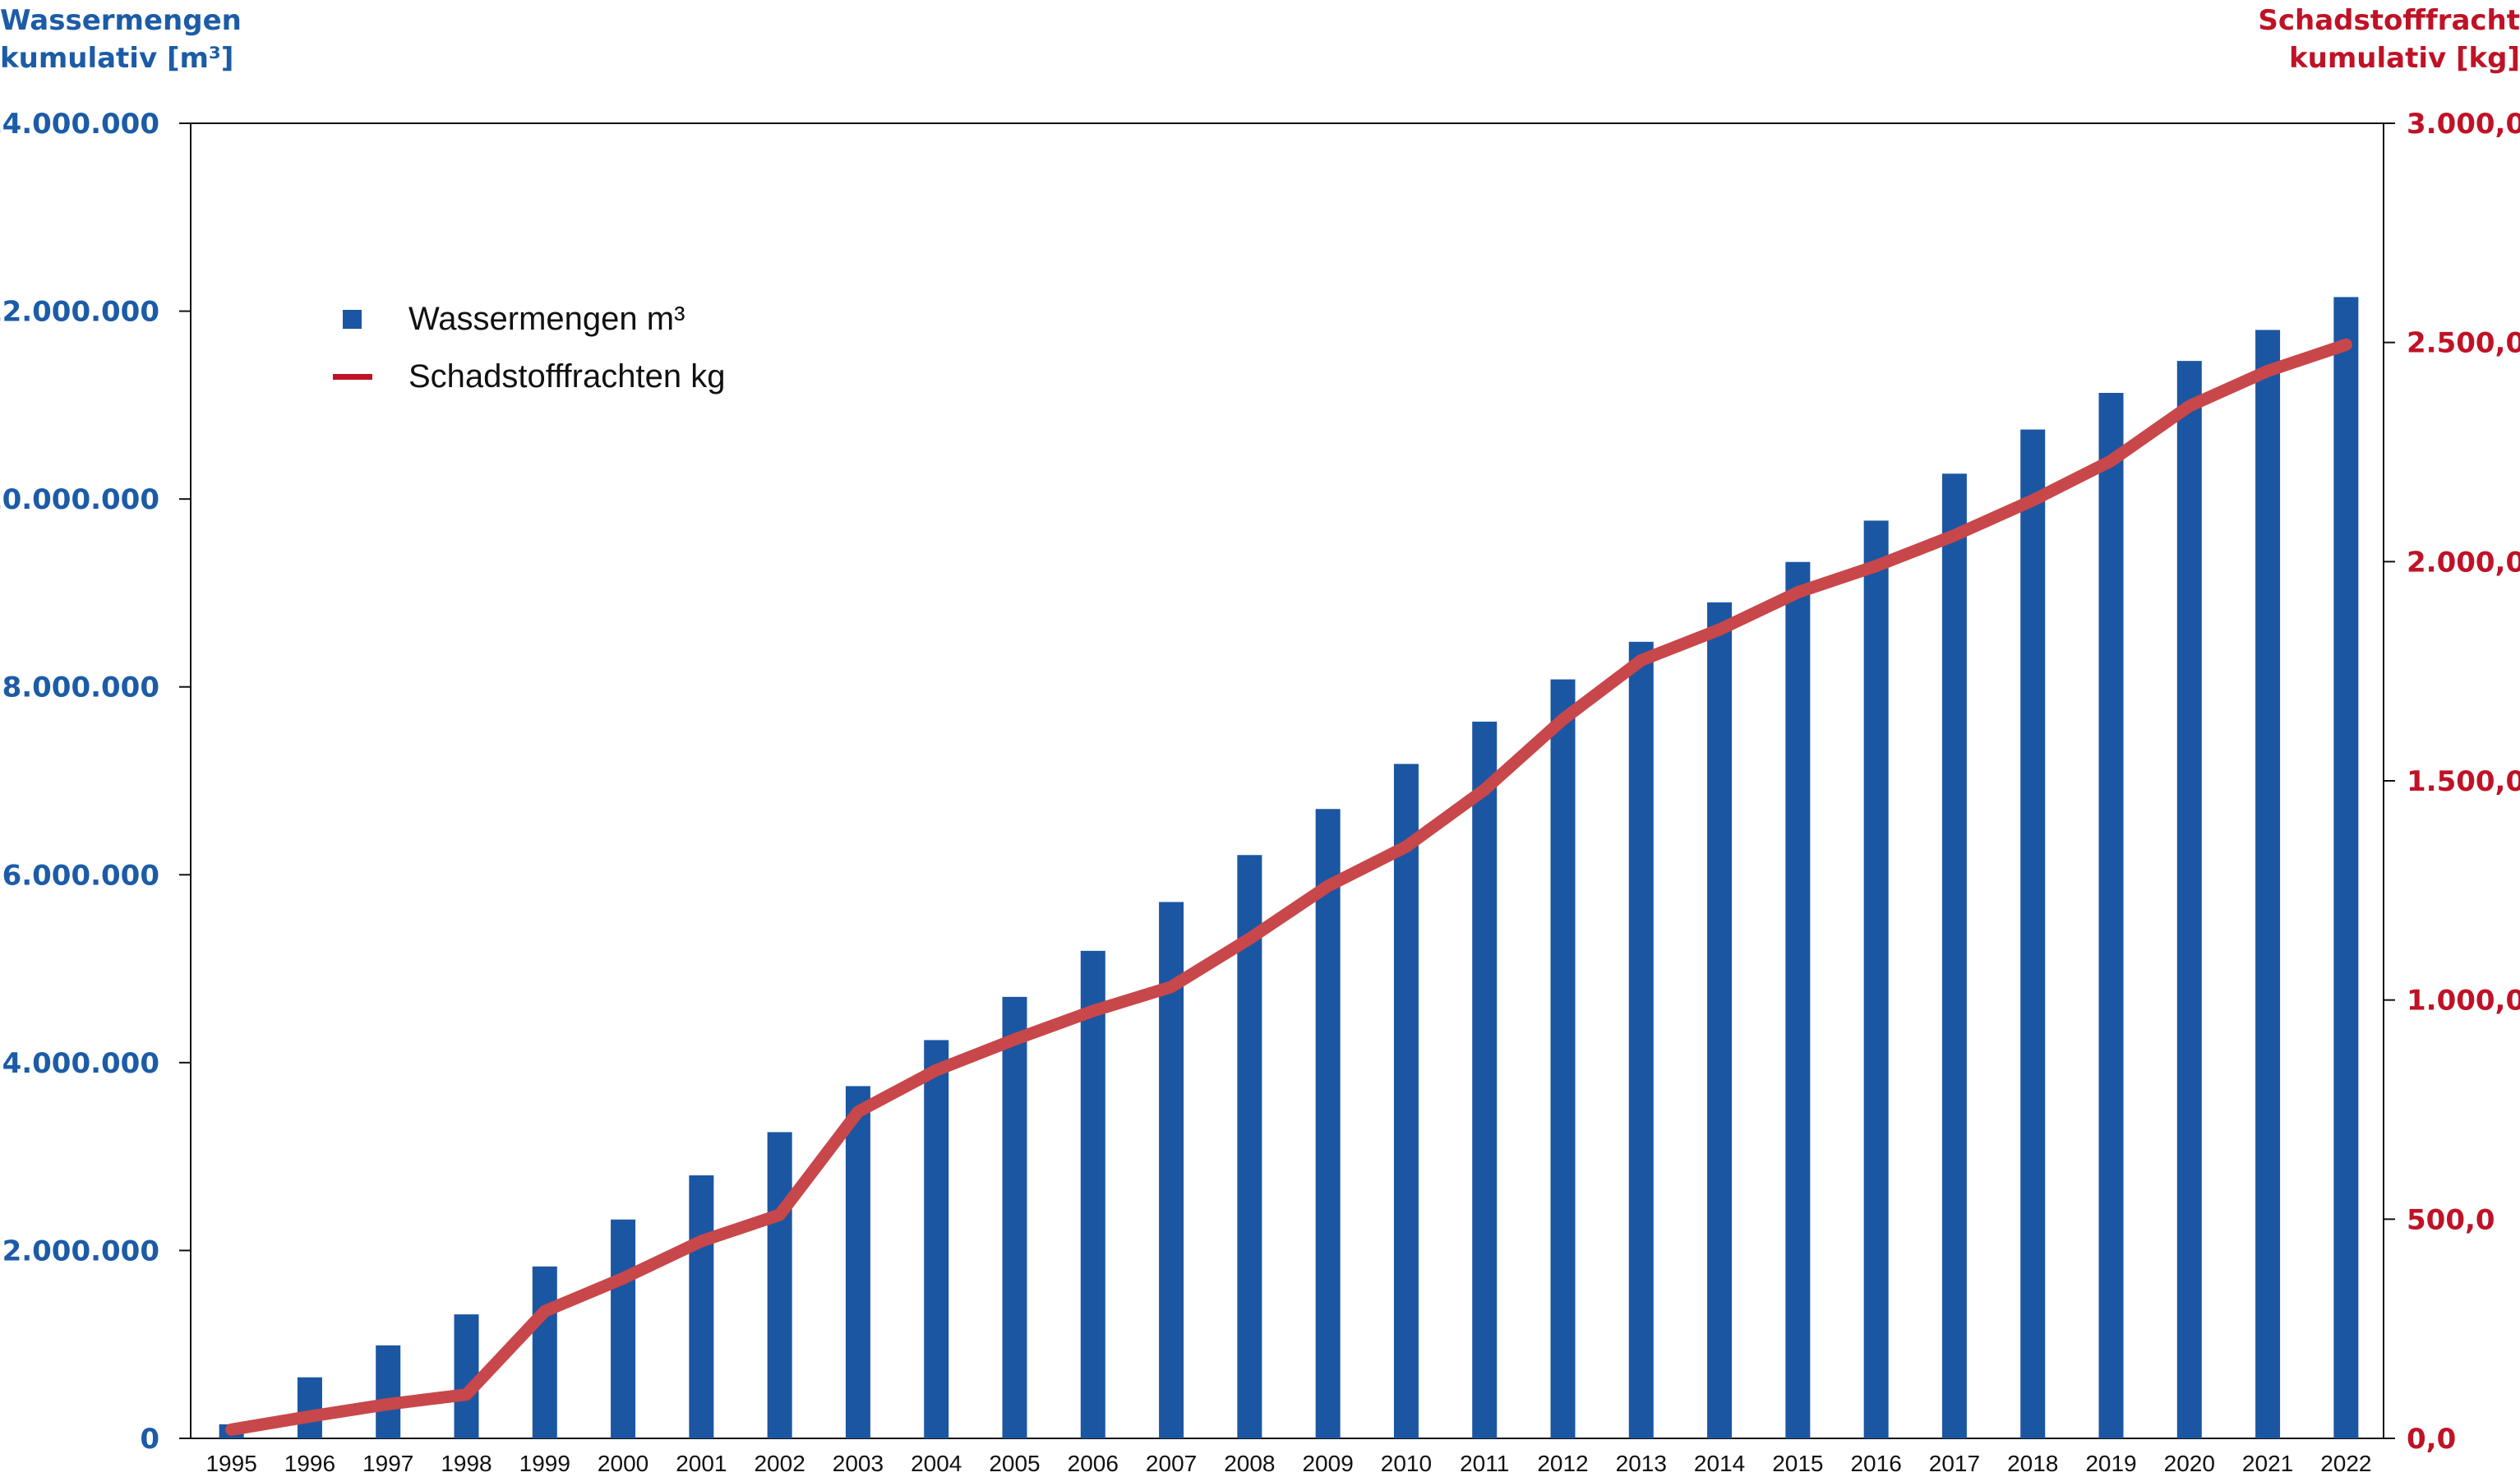  I want to click on legend-item-line: Schadstofffrachten kg, so click(529, 376).